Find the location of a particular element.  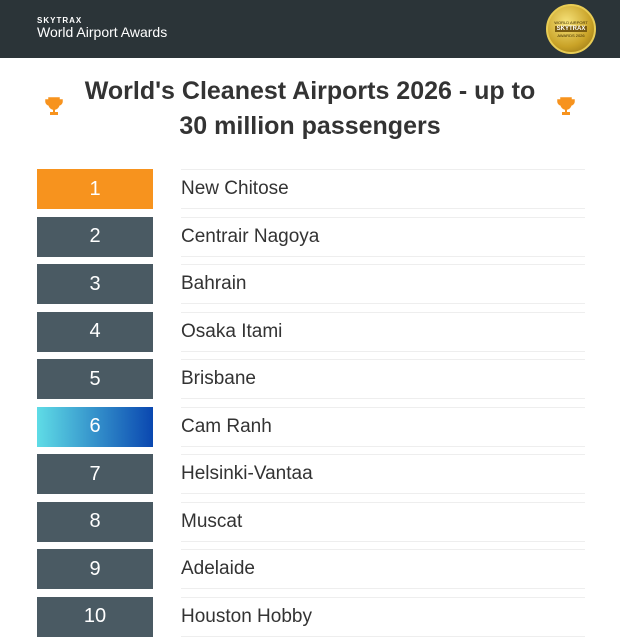

badge-top: WORLD AIRPORT is located at coordinates (571, 22).